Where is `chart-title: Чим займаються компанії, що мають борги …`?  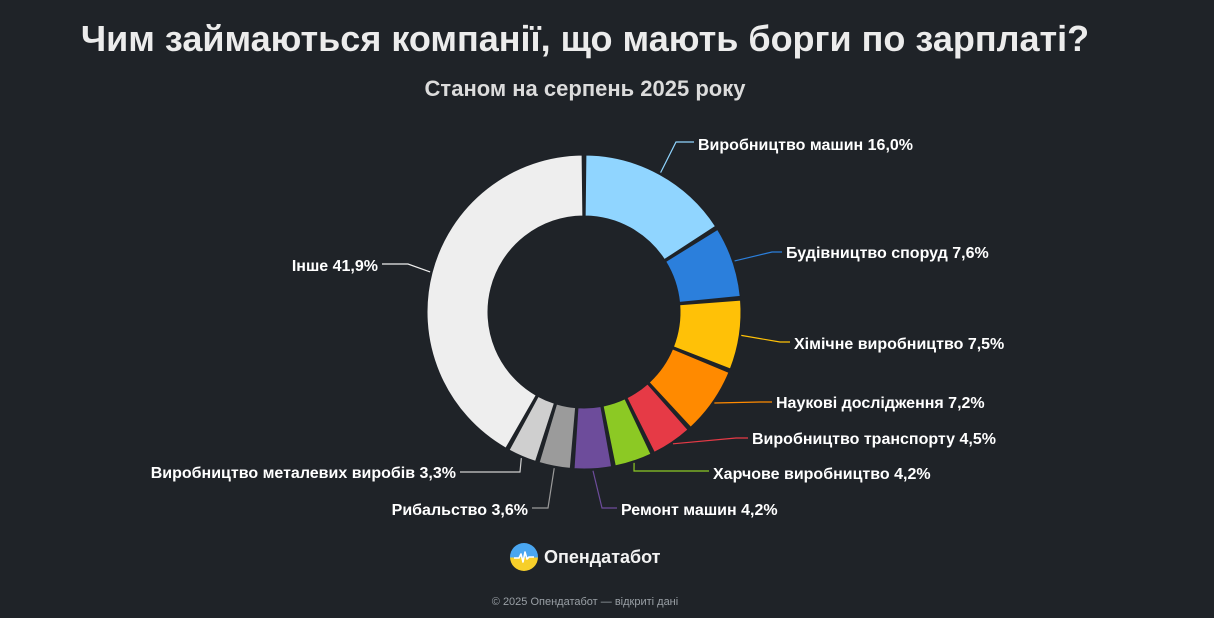
chart-title: Чим займаються компанії, що мають борги … is located at coordinates (585, 38).